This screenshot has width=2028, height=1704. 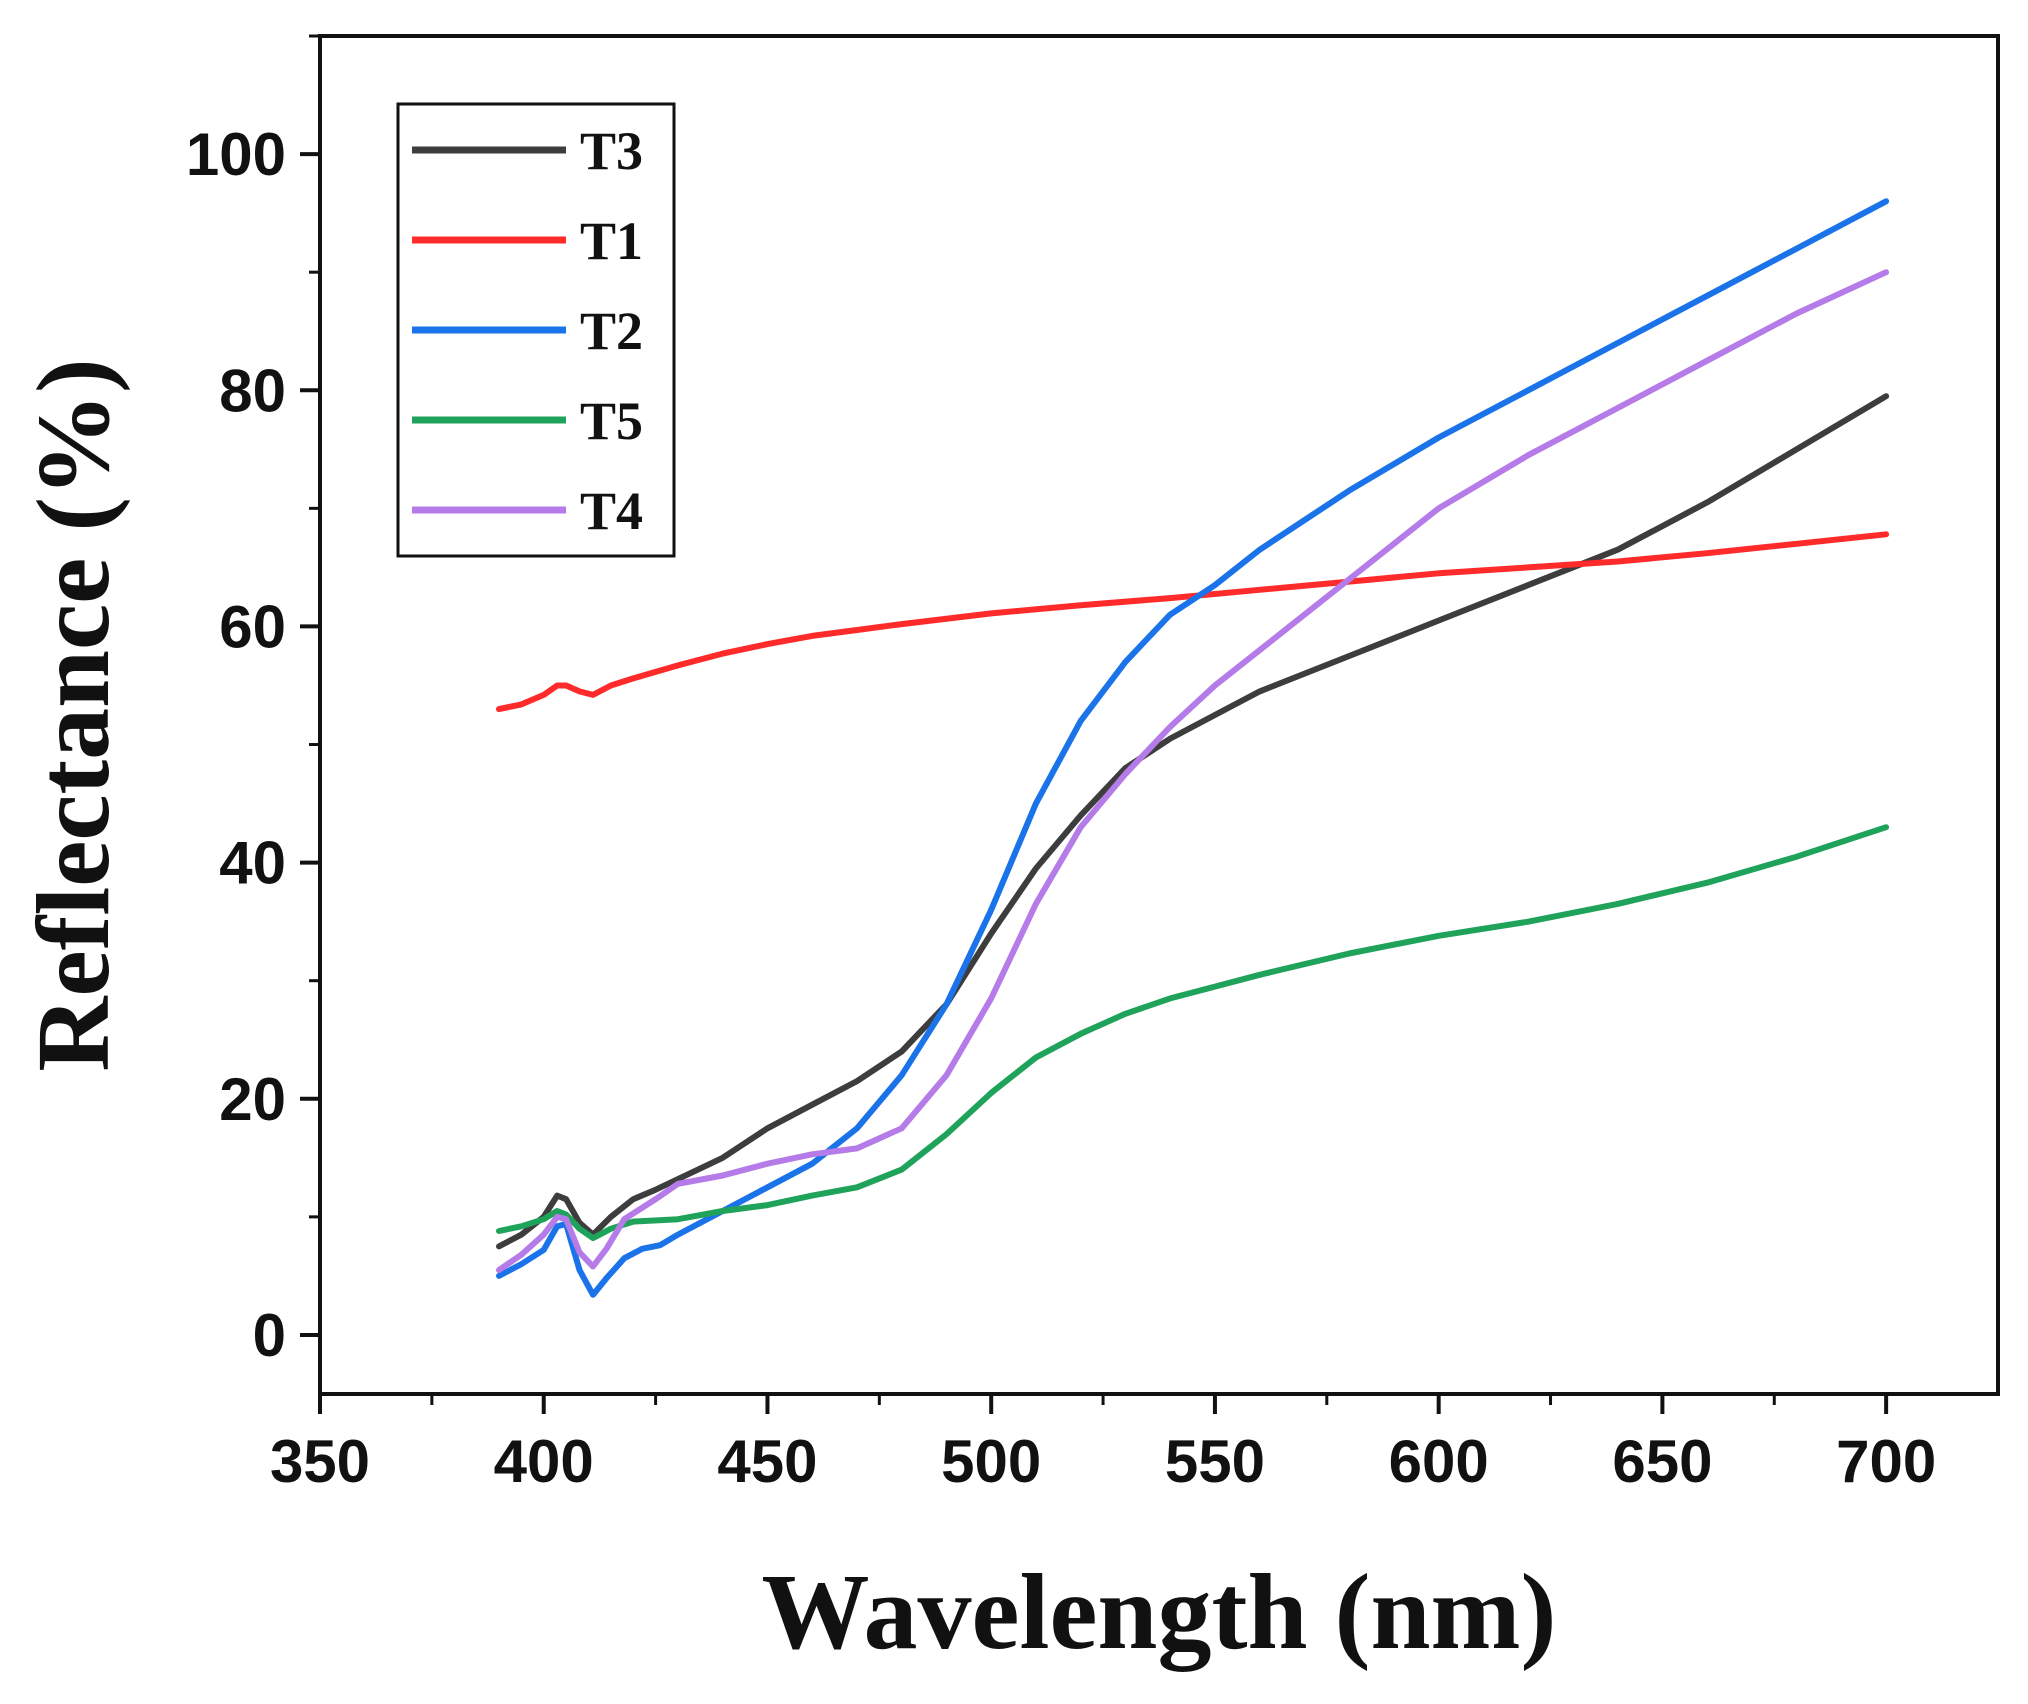 I want to click on x-tick-label: 350, so click(x=320, y=1461).